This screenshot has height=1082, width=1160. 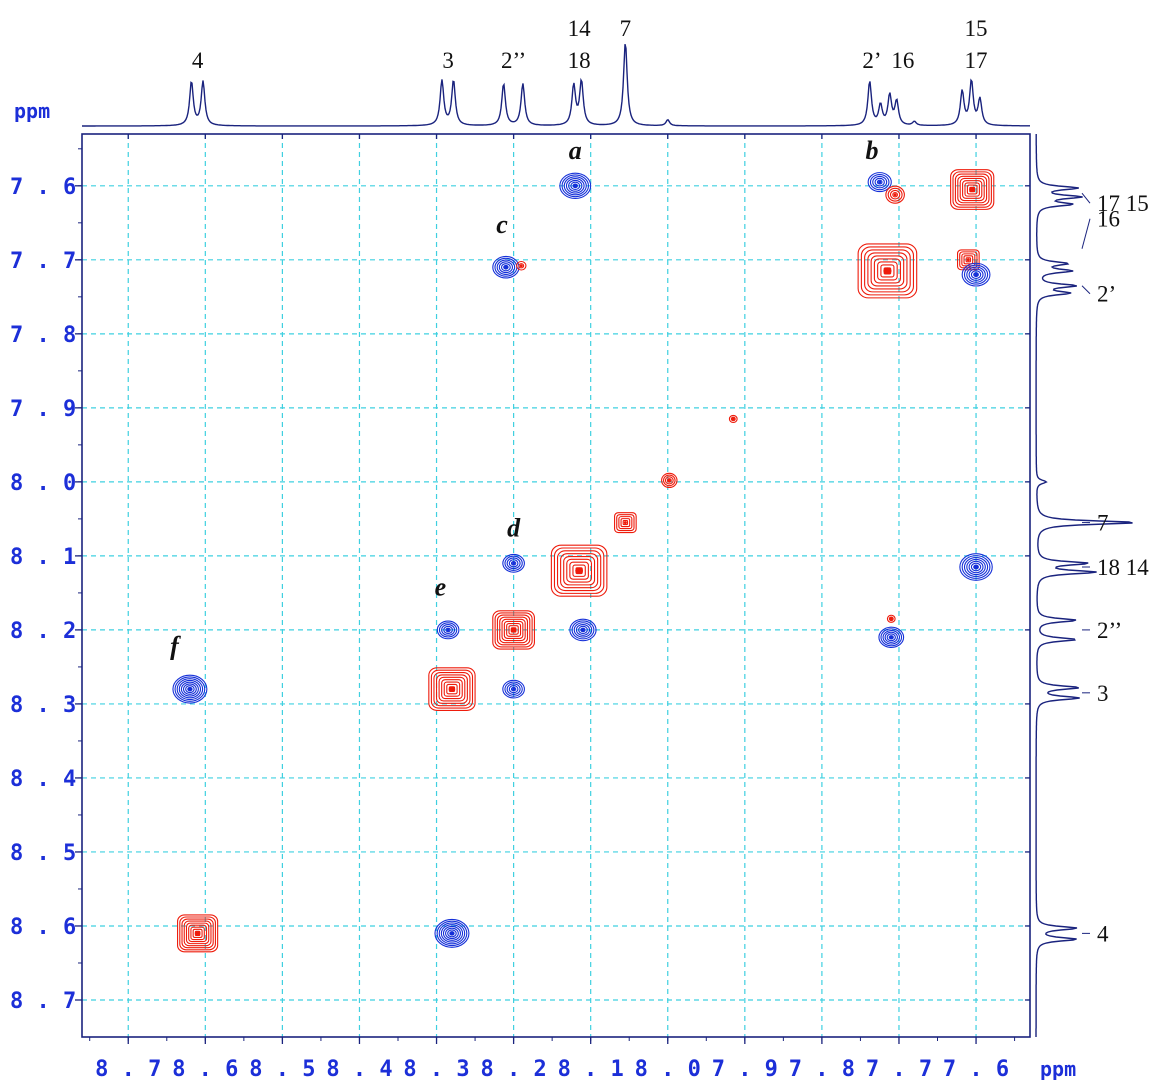 I want to click on side-peak-label: 16, so click(x=1108, y=219).